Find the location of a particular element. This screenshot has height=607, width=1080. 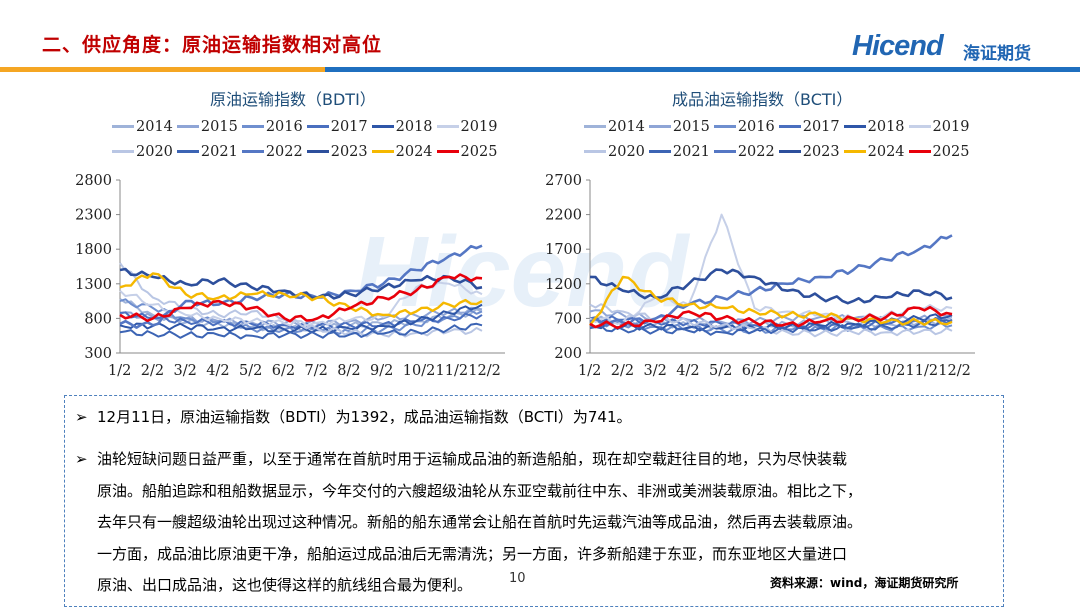

legend-item-2025: 2025 is located at coordinates (467, 151).